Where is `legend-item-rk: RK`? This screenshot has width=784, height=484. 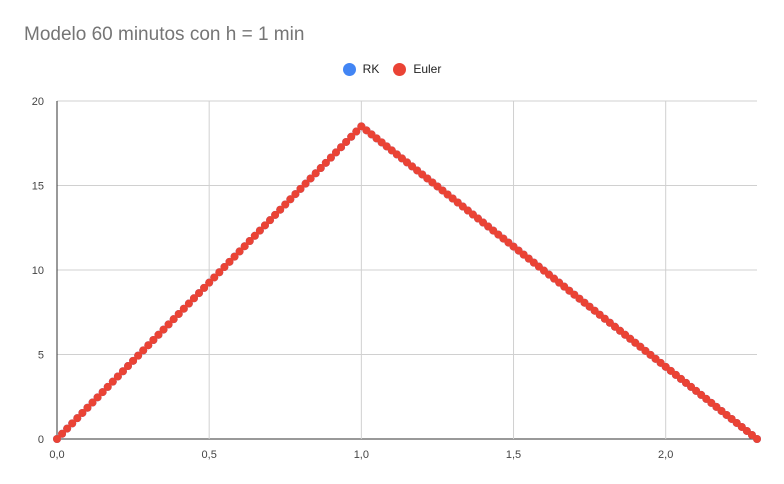 legend-item-rk: RK is located at coordinates (361, 69).